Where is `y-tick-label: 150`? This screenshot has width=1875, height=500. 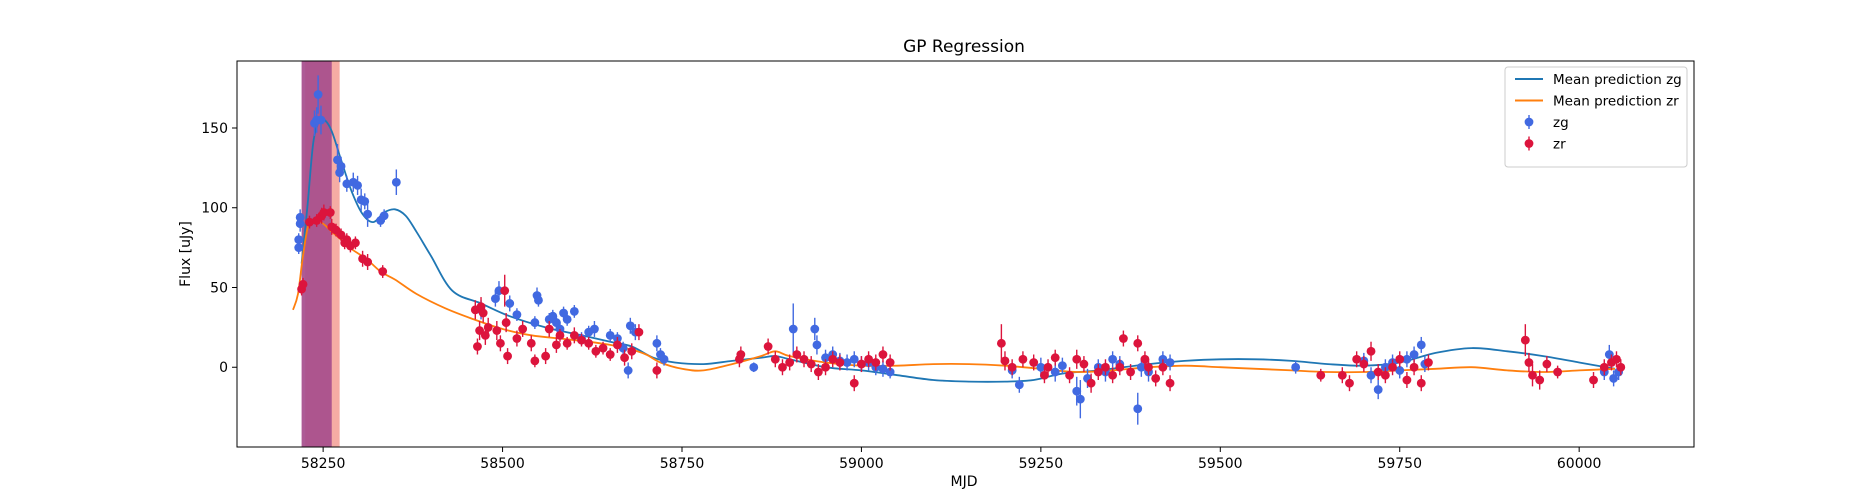
y-tick-label: 150 is located at coordinates (214, 129).